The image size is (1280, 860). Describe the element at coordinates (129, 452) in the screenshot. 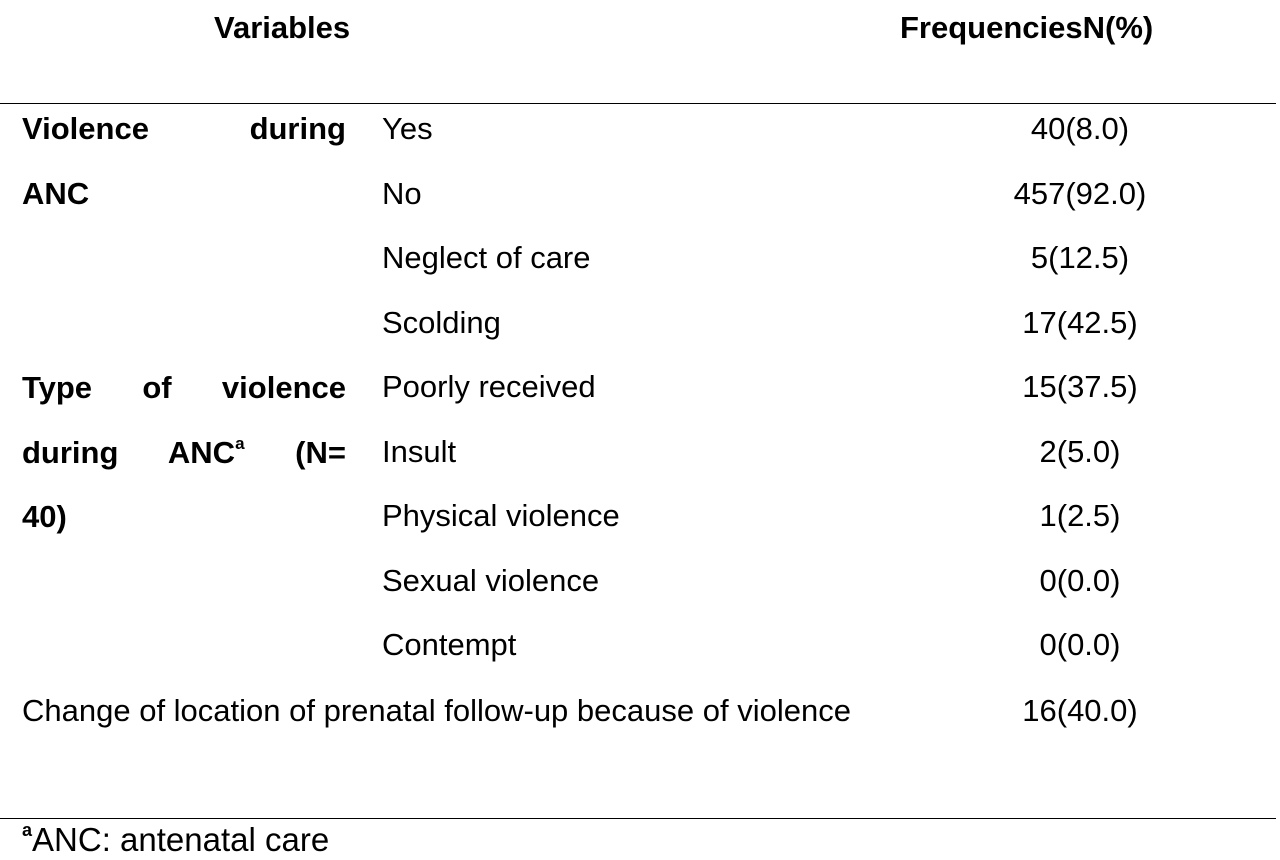

I see `group-label-text: during ANC` at that location.